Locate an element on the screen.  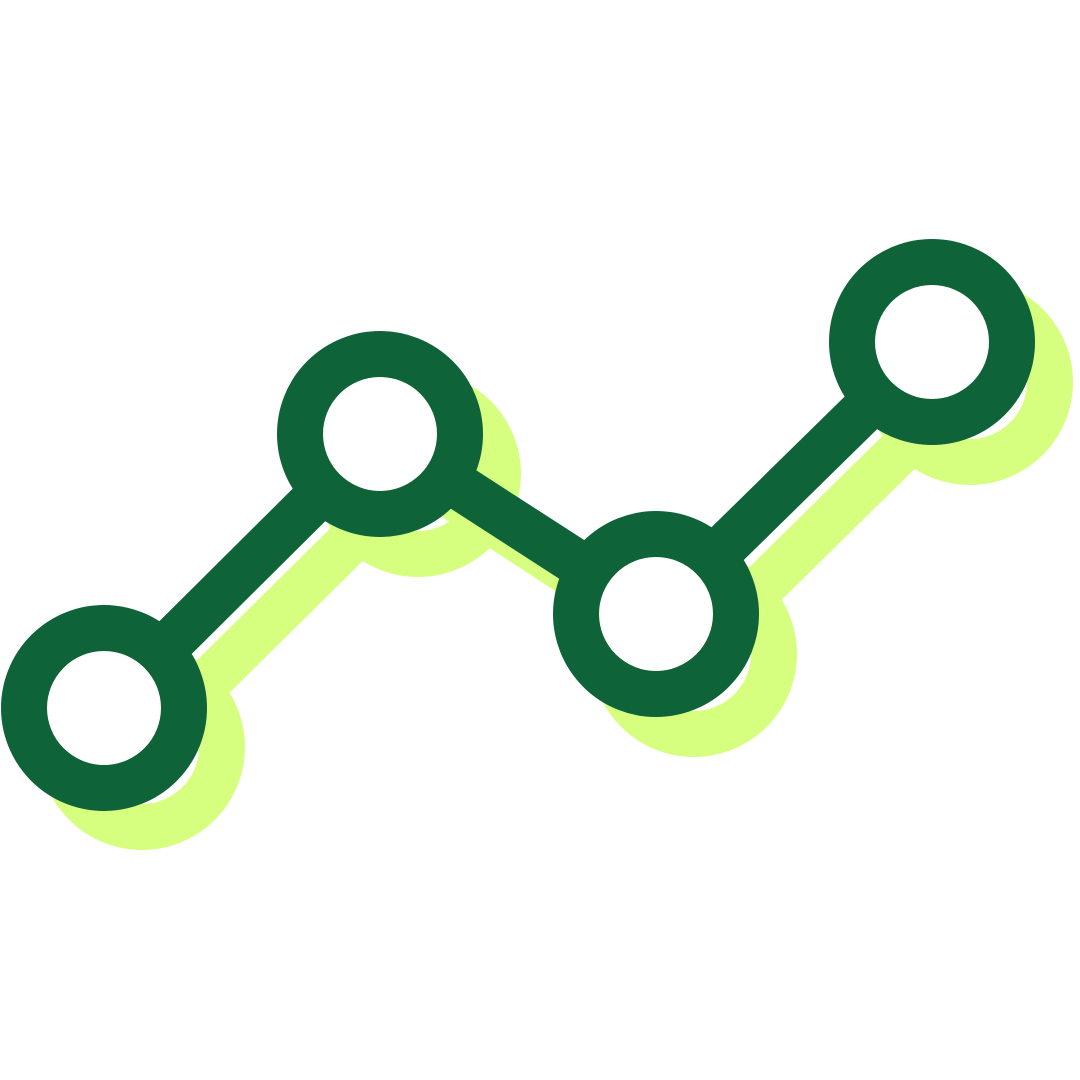
node-1-inner-knockout is located at coordinates (104, 708).